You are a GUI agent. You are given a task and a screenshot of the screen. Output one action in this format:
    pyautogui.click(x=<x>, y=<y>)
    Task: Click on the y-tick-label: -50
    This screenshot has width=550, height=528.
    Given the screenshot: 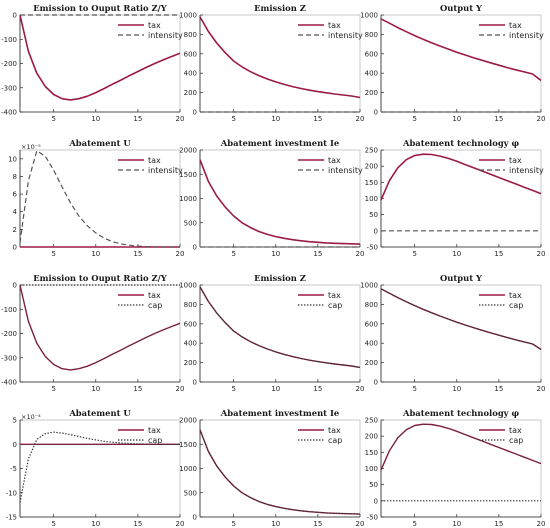 What is the action you would take?
    pyautogui.click(x=372, y=518)
    